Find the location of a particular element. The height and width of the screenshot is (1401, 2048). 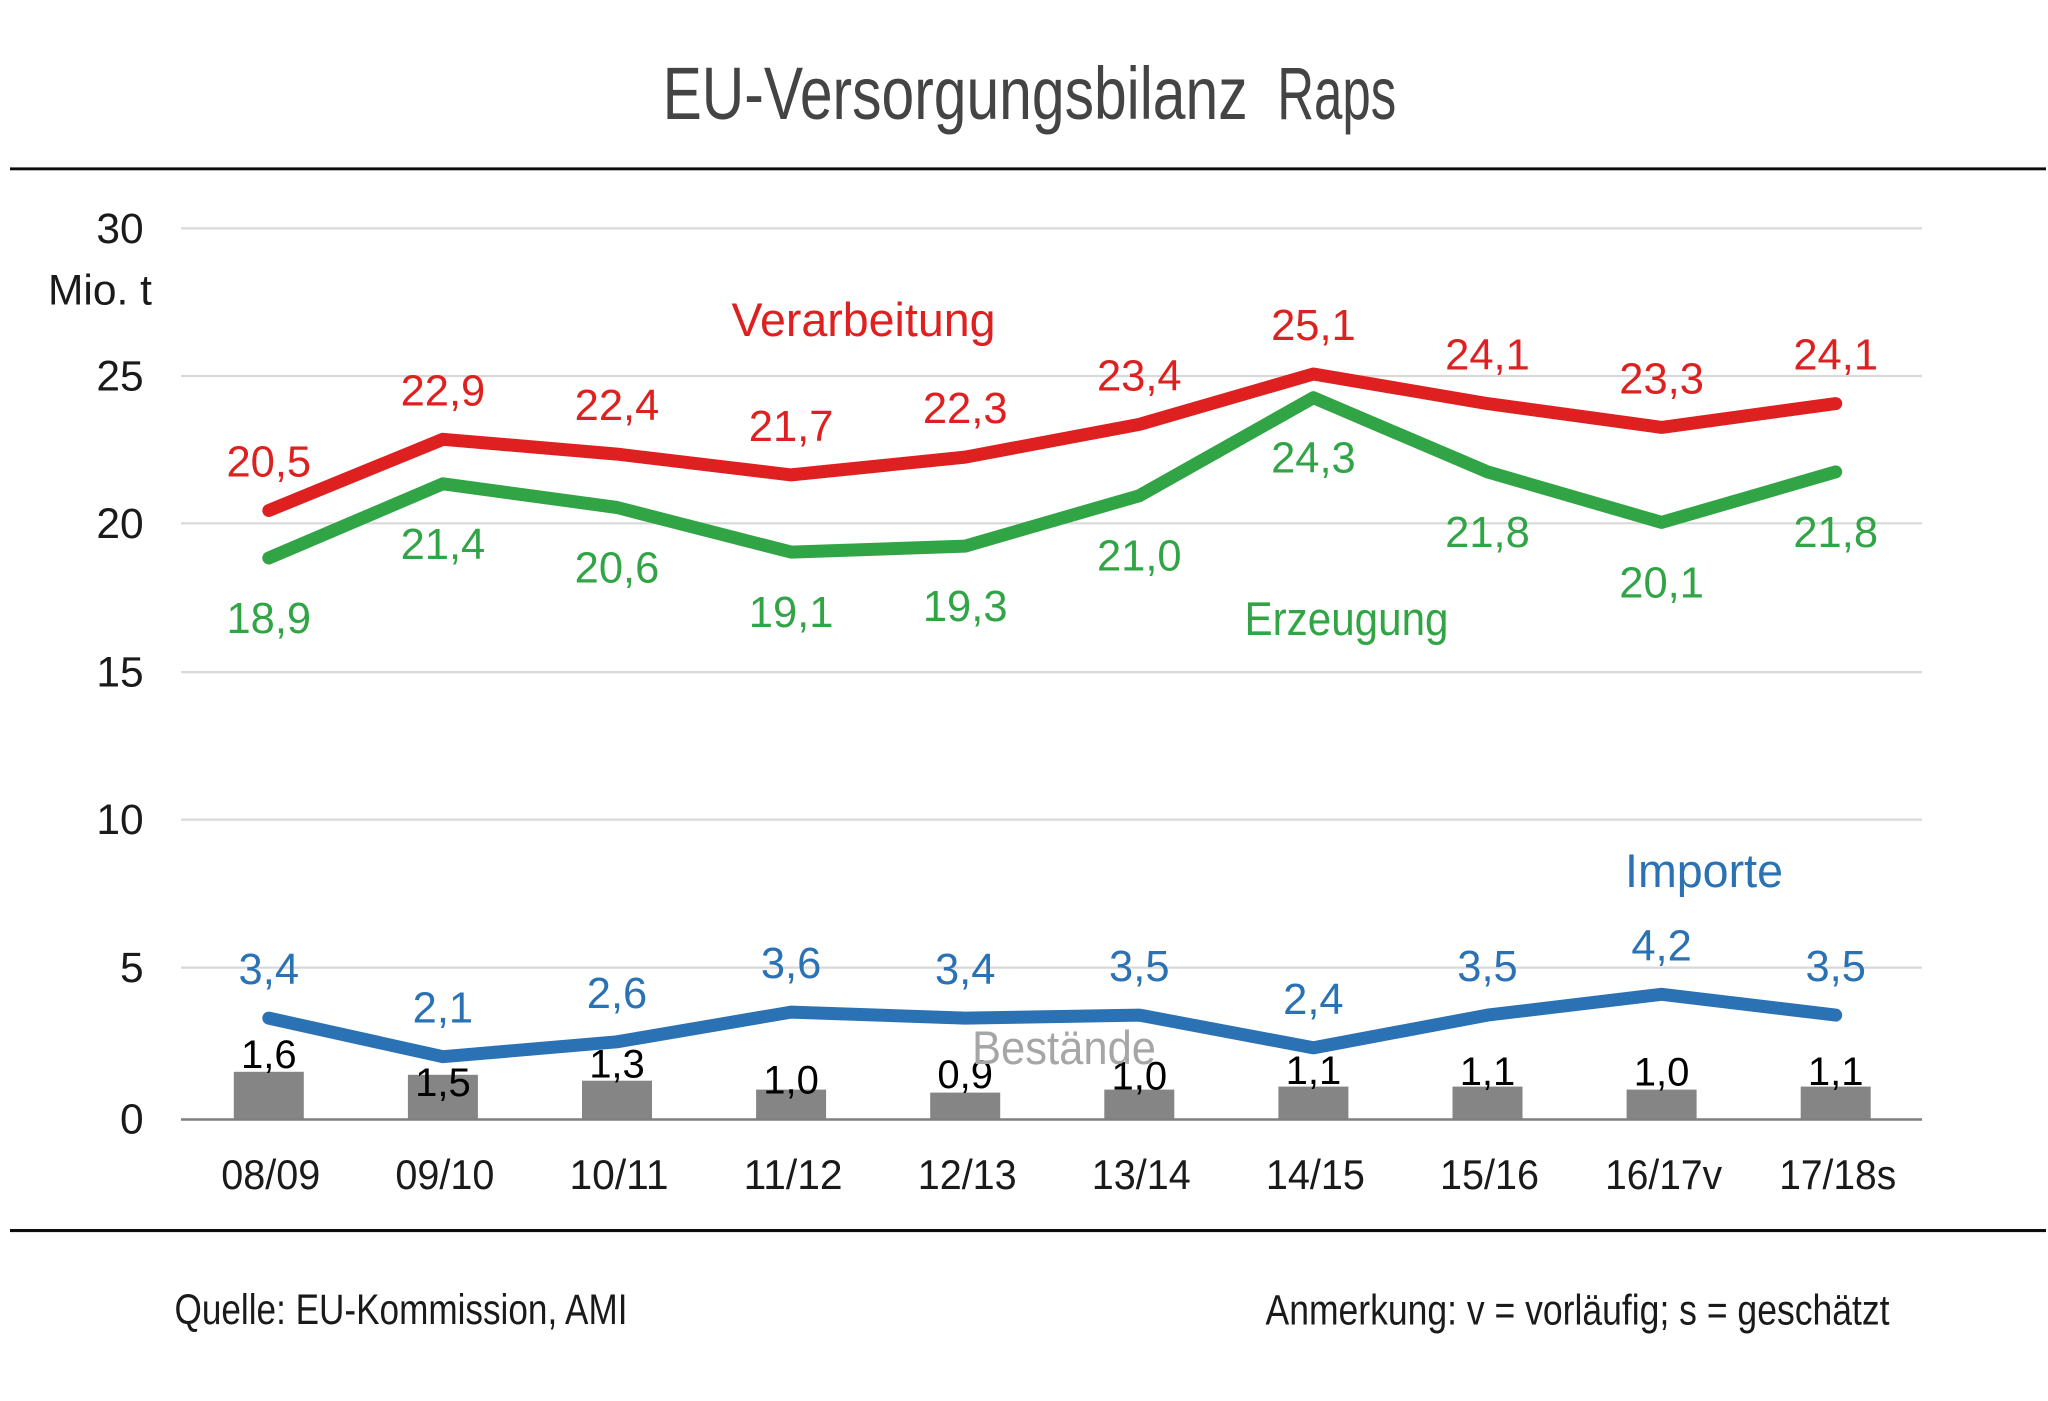

svg-text: 30 is located at coordinates (119, 229).